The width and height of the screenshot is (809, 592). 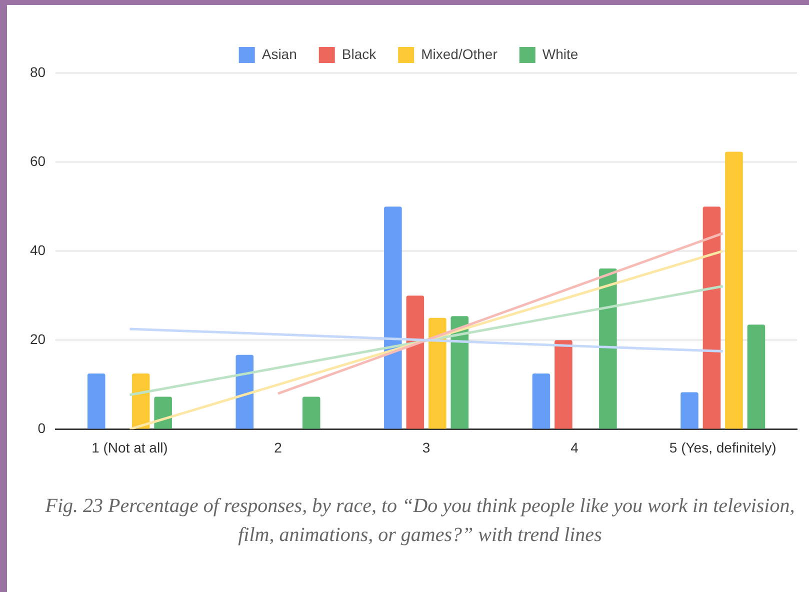 I want to click on y-tick-label: 80, so click(x=38, y=72).